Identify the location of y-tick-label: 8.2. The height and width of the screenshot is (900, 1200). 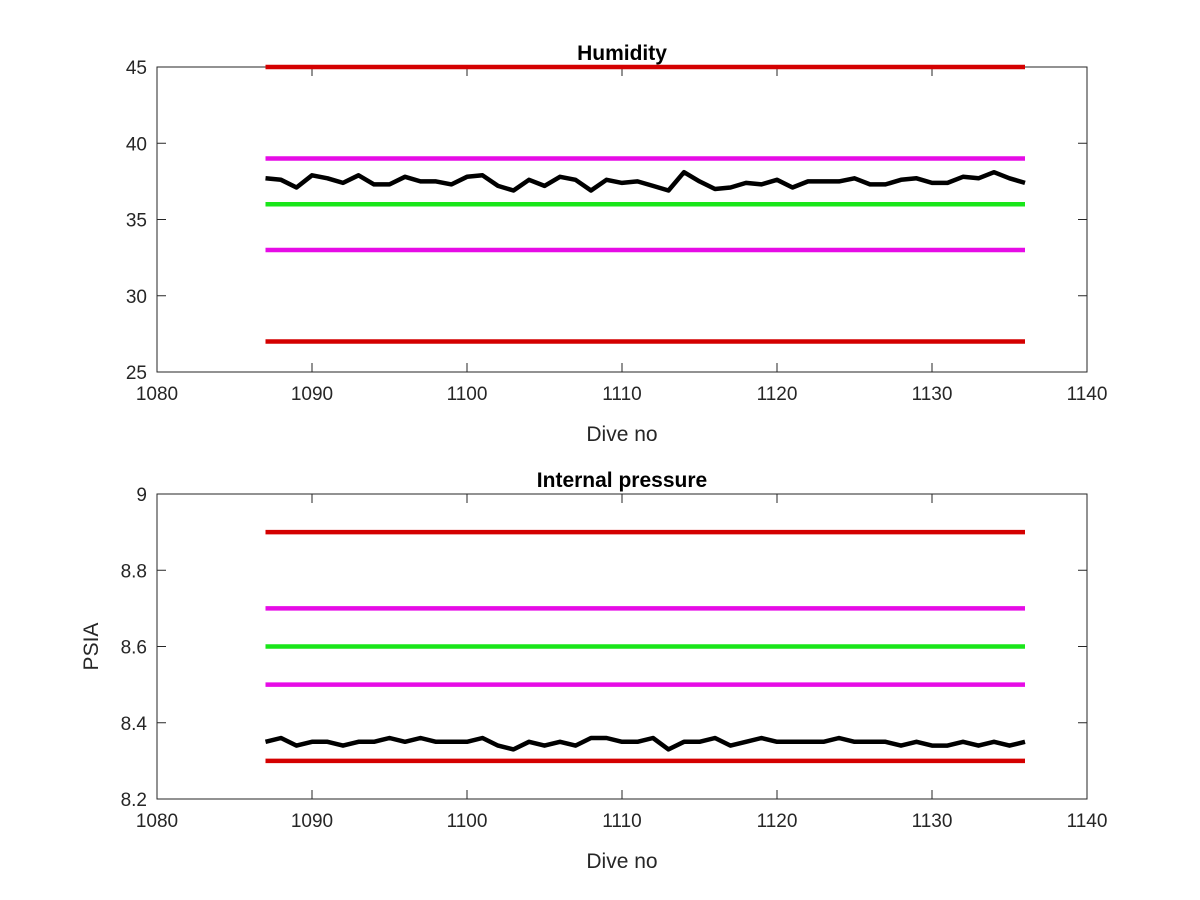
(134, 800).